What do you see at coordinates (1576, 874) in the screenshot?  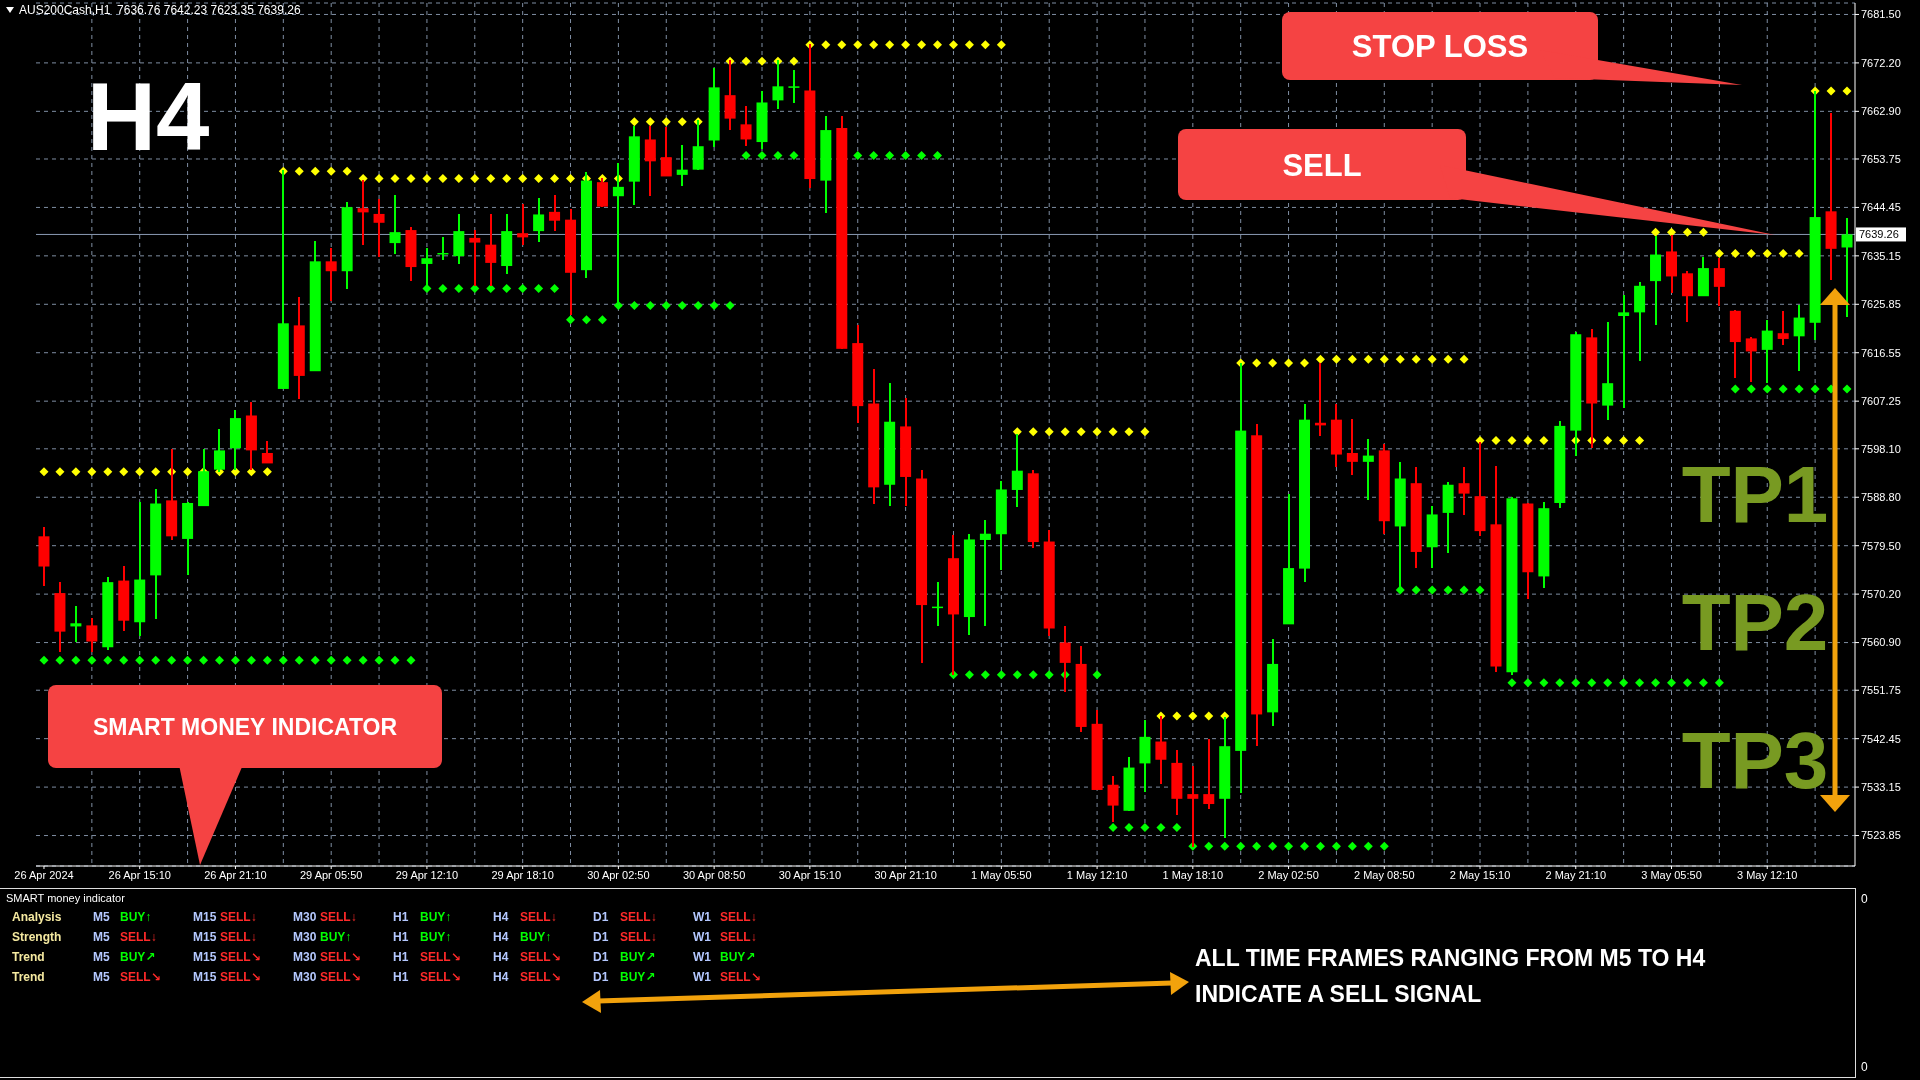 I see `x-tick-label: 2 May 21:10` at bounding box center [1576, 874].